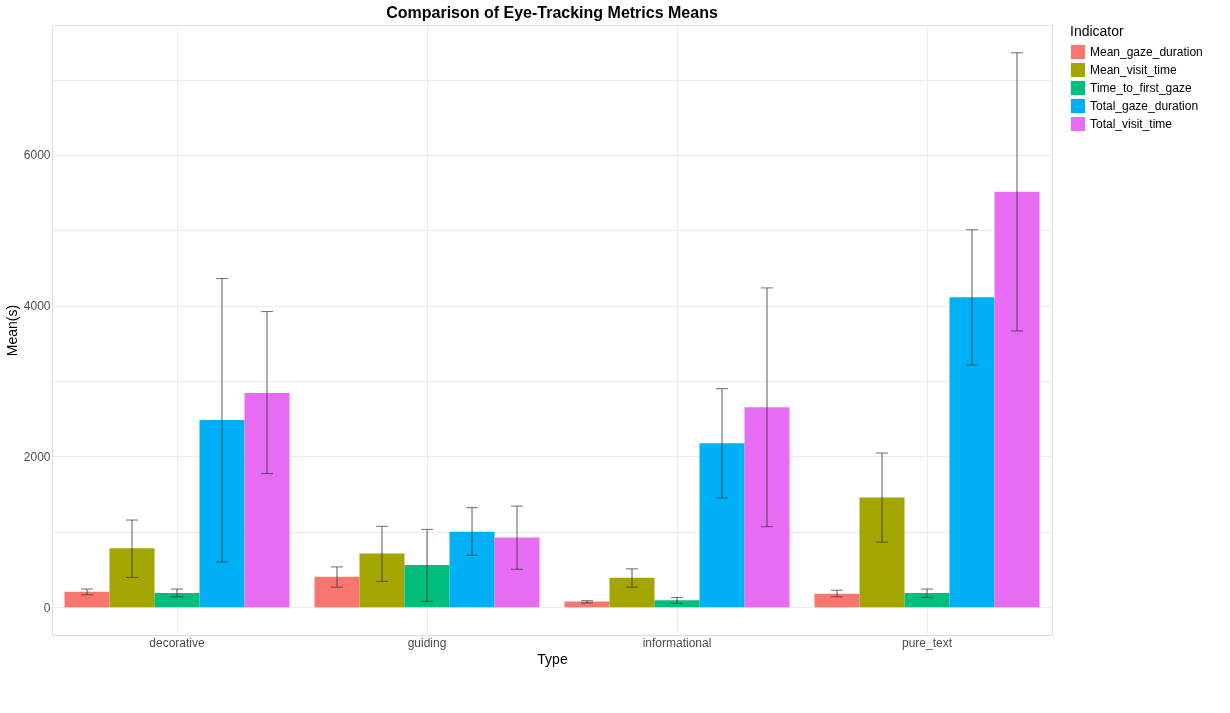 This screenshot has width=1230, height=713. Describe the element at coordinates (1146, 52) in the screenshot. I see `legend-label: Mean_gaze_duration` at that location.